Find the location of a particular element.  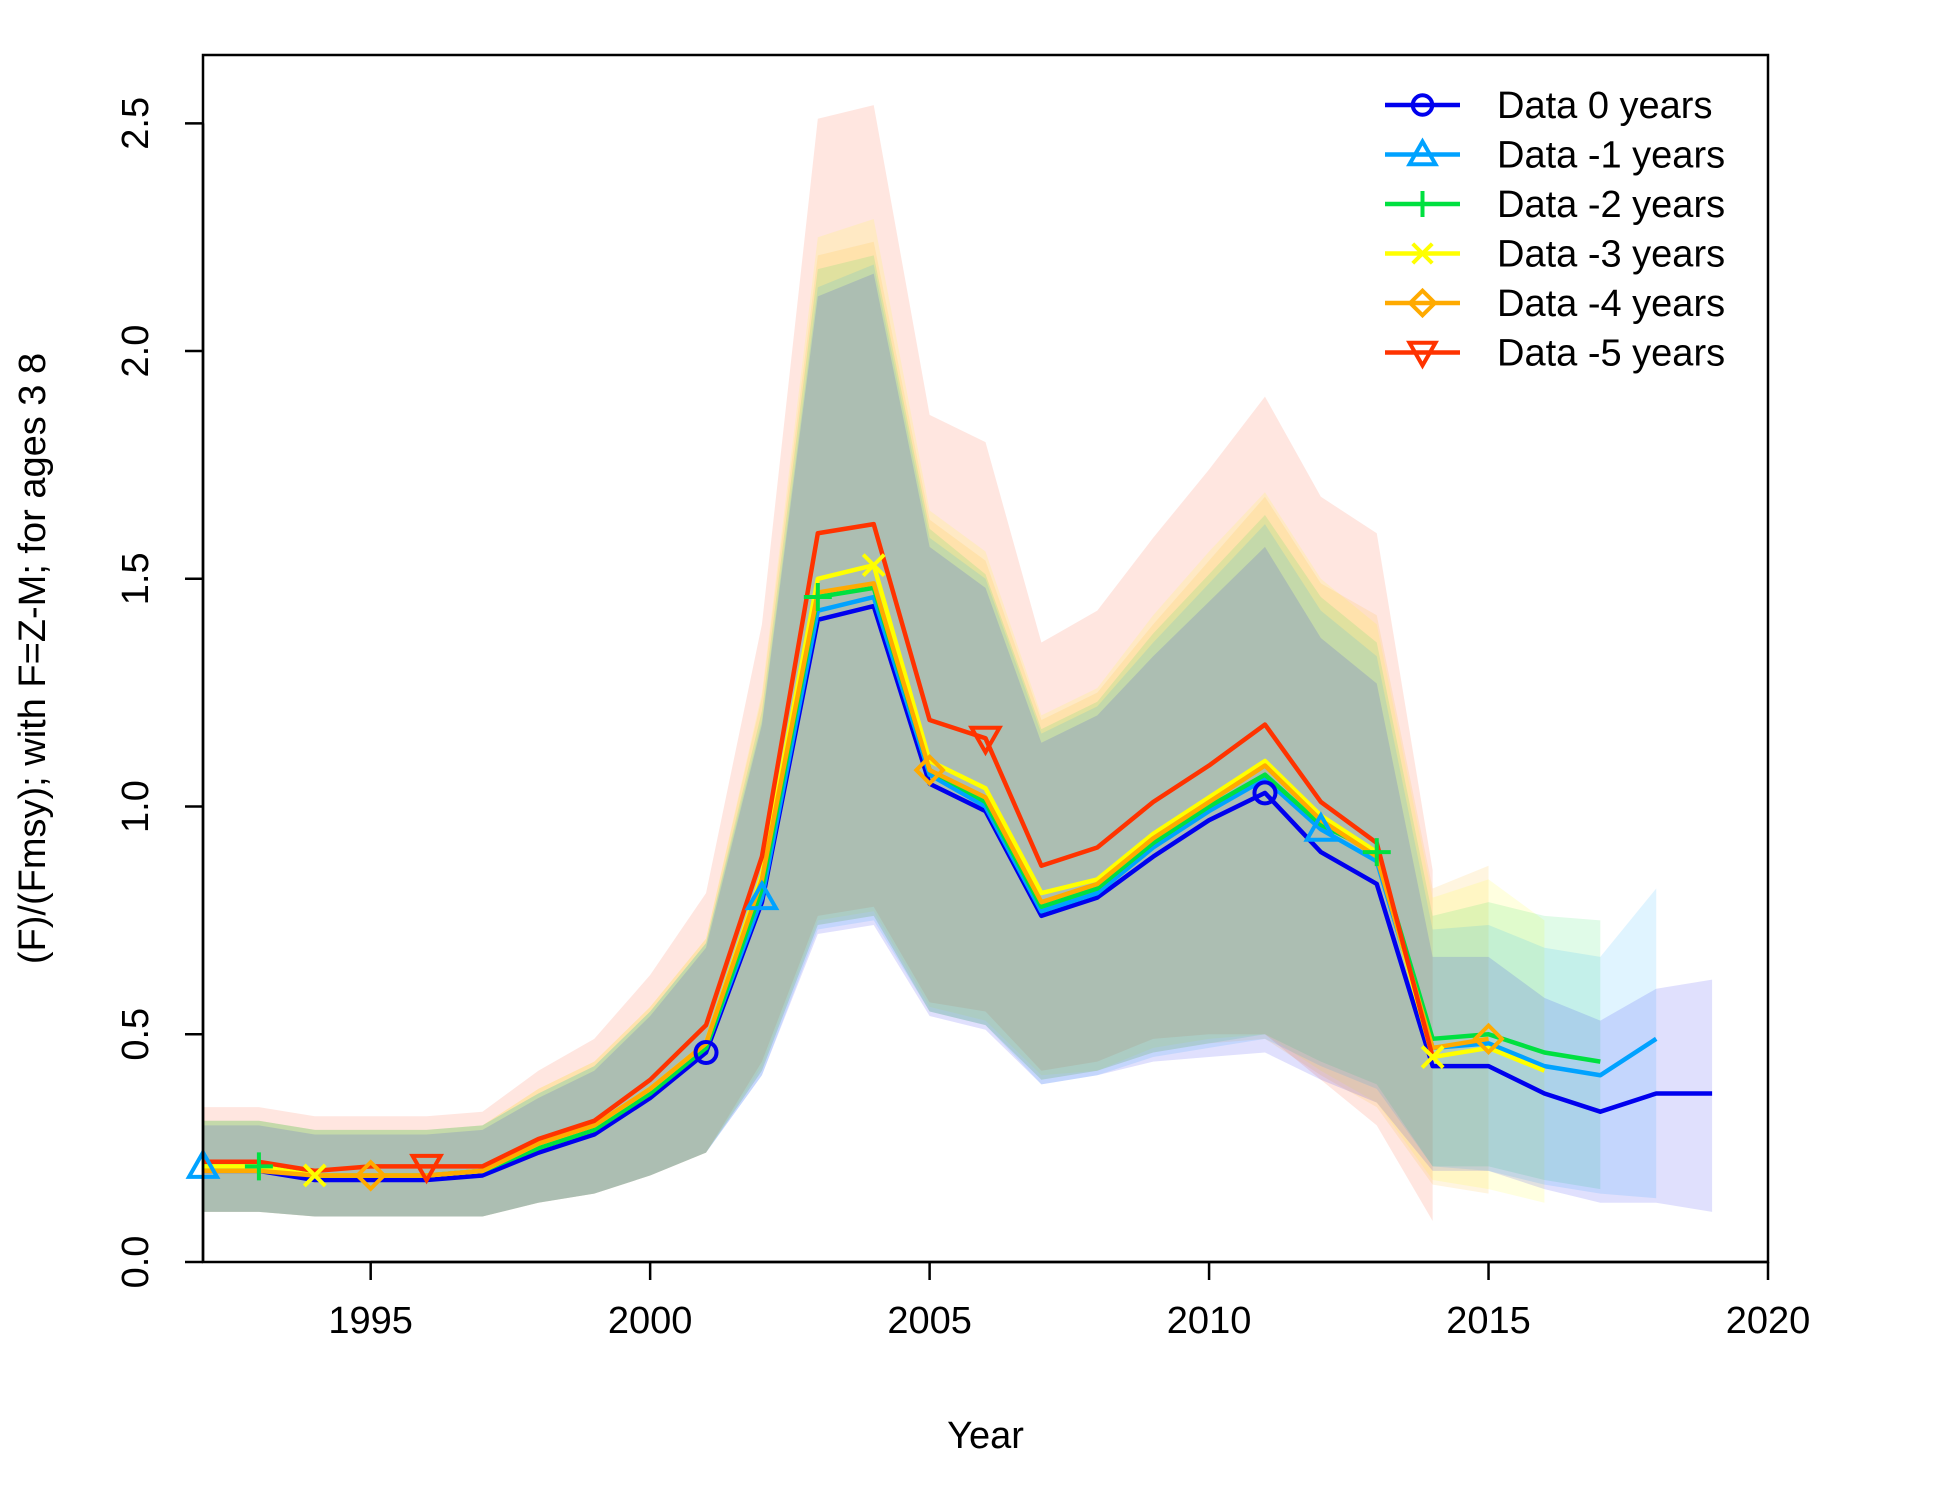

legend-label: Data -2 years is located at coordinates (1611, 205).